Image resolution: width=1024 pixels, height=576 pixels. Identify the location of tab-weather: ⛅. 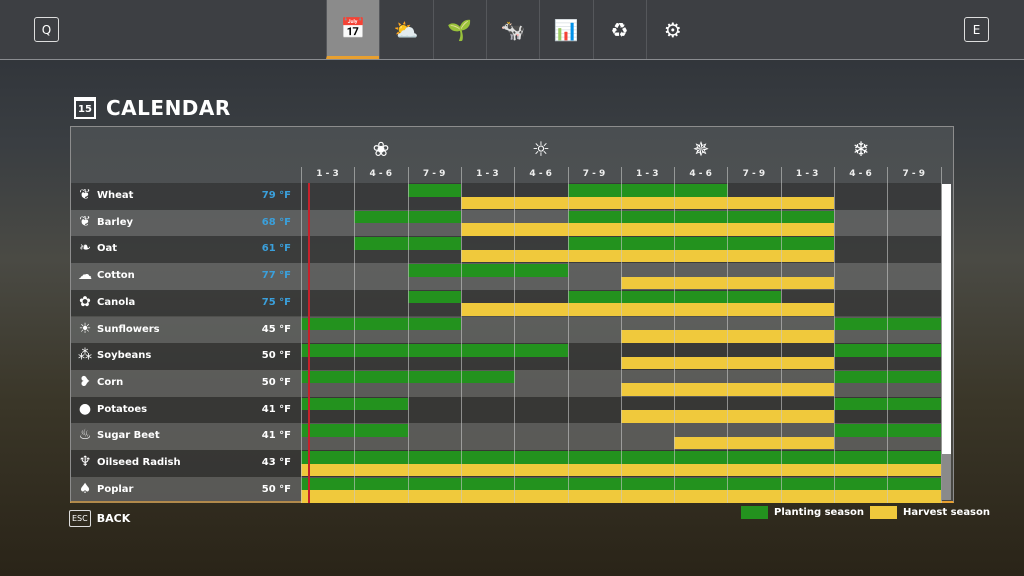
(405, 29).